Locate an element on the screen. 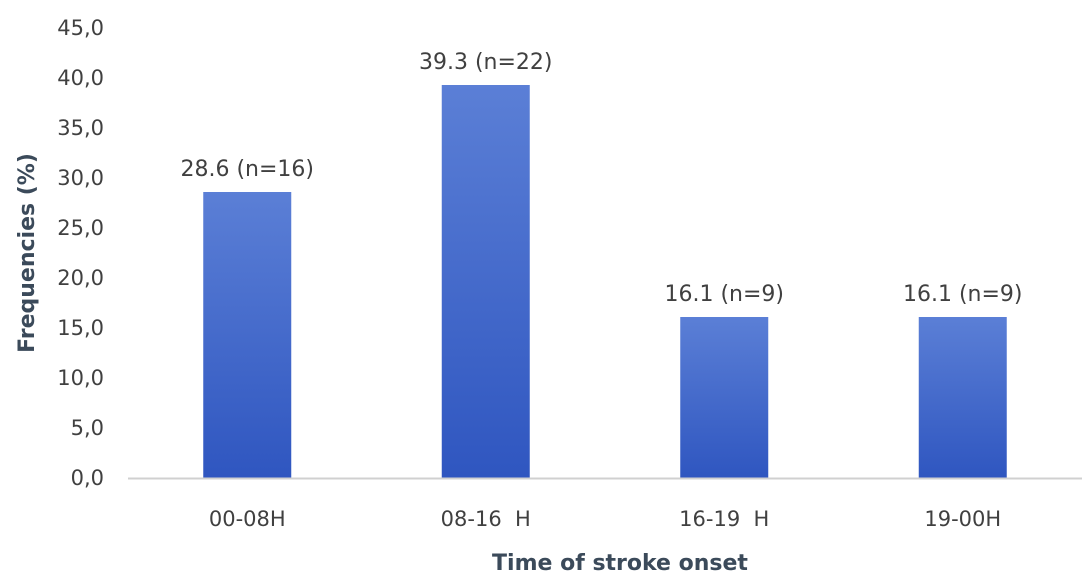  x-axis-title: Time of stroke onset is located at coordinates (620, 563).